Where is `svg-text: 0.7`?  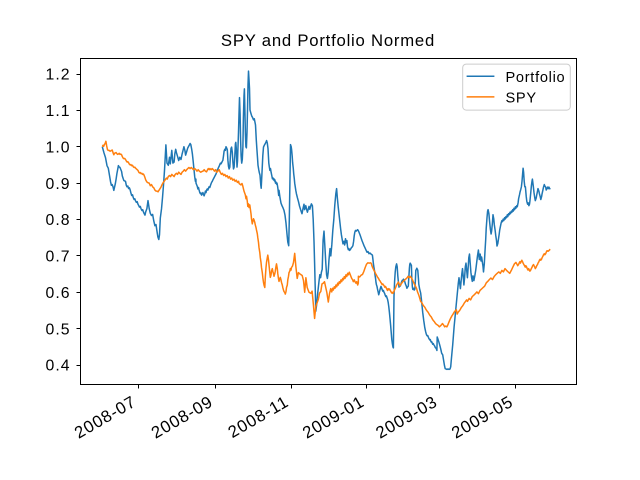 svg-text: 0.7 is located at coordinates (58, 257).